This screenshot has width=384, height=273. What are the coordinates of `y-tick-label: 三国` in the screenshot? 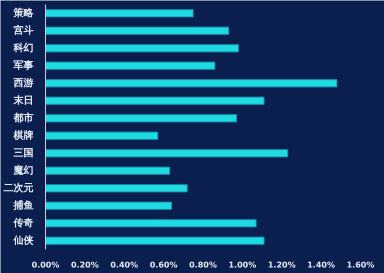 It's located at (24, 153).